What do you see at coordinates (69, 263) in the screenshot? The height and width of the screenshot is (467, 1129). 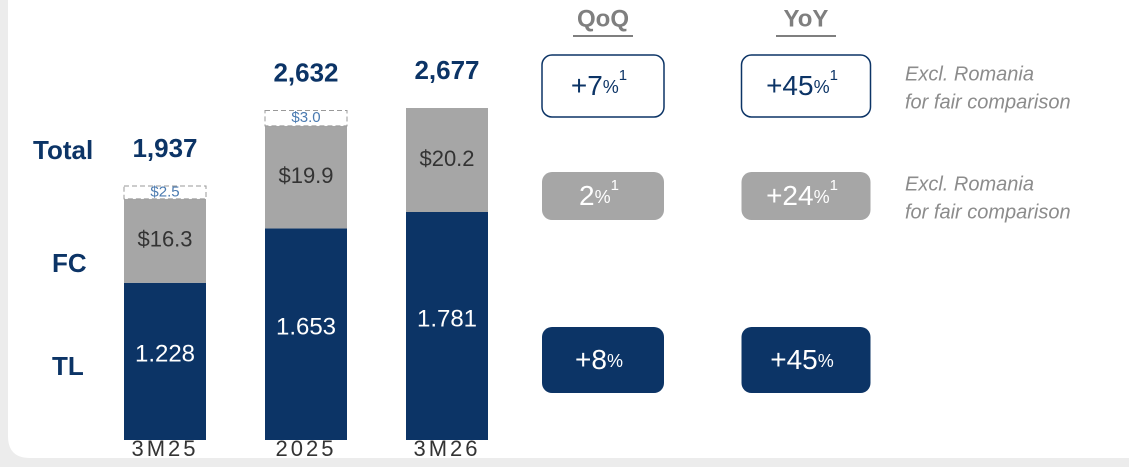 I see `row-label: FC` at bounding box center [69, 263].